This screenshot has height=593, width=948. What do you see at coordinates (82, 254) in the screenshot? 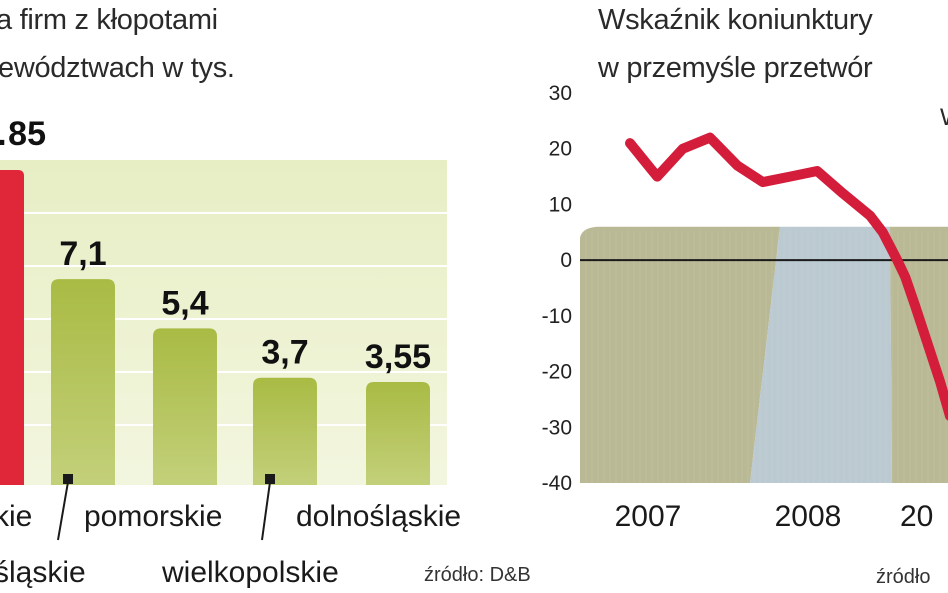
I see `bar-value-label: 7,1` at bounding box center [82, 254].